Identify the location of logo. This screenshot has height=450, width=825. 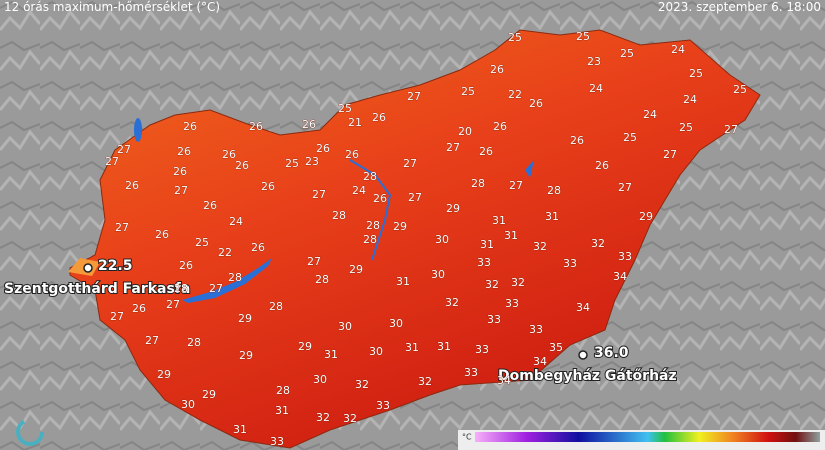
(30, 432).